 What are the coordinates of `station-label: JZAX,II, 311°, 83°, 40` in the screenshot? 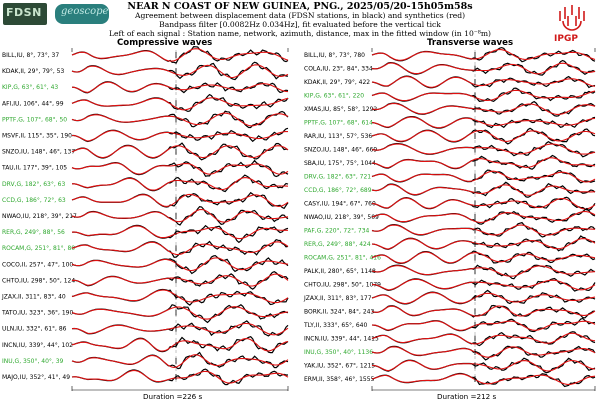 It's located at (33, 297).